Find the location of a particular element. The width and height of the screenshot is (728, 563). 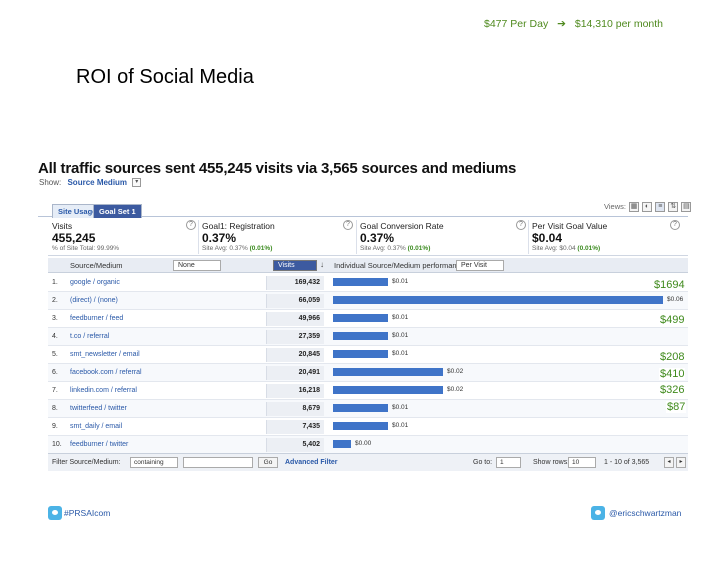

visits-cell: 169,432 is located at coordinates (295, 283).